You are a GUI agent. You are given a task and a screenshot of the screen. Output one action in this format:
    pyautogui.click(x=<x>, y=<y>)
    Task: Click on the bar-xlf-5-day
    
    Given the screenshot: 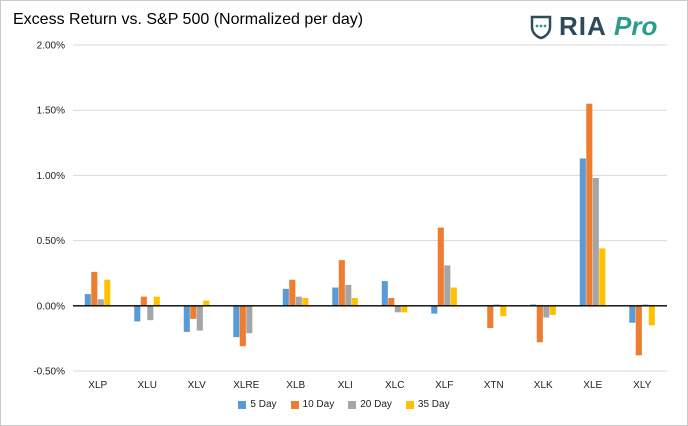 What is the action you would take?
    pyautogui.click(x=434, y=309)
    